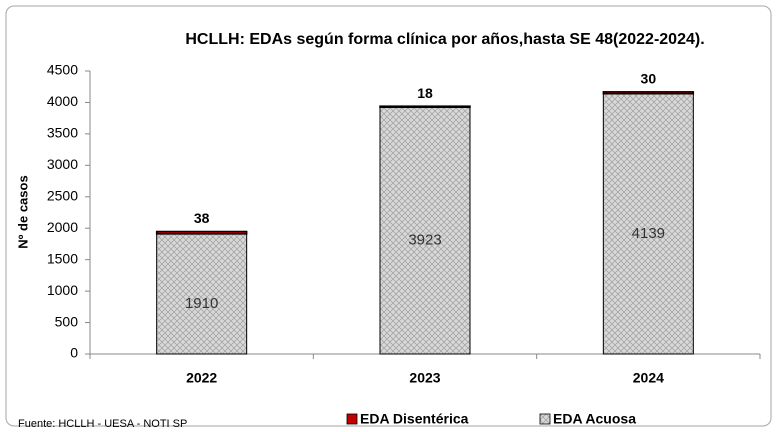 This screenshot has height=432, width=778. What do you see at coordinates (424, 240) in the screenshot?
I see `data-label: 3923` at bounding box center [424, 240].